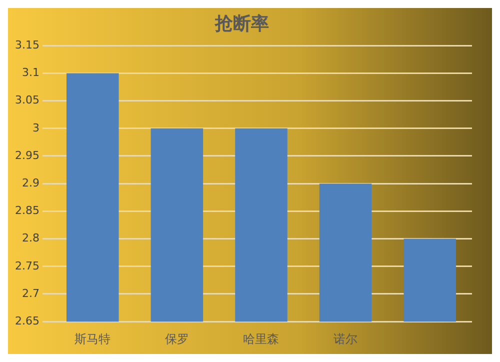  What do you see at coordinates (27, 211) in the screenshot?
I see `y-tick-label: 2.85` at bounding box center [27, 211].